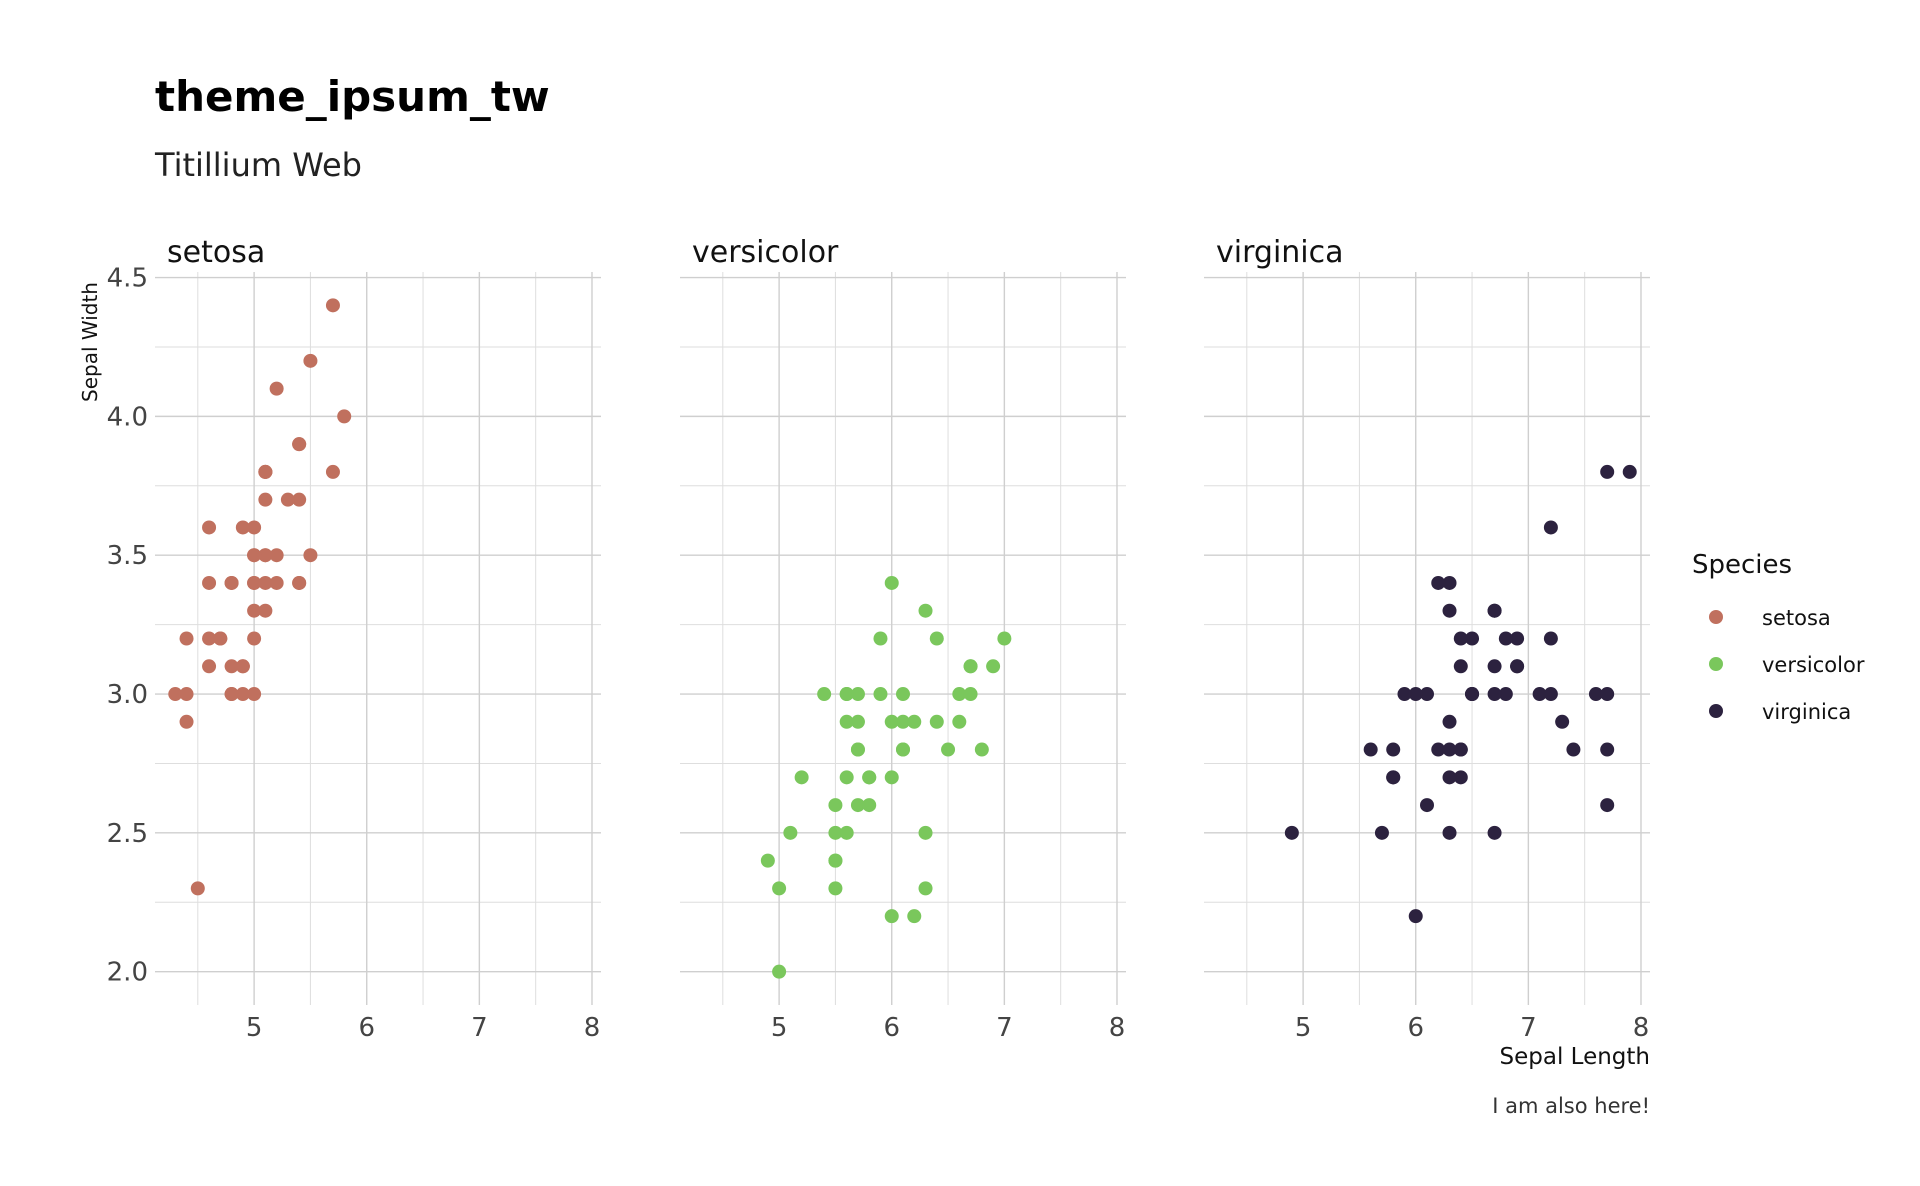 Image resolution: width=1920 pixels, height=1186 pixels. What do you see at coordinates (127, 279) in the screenshot?
I see `y-tick-label: 4.5` at bounding box center [127, 279].